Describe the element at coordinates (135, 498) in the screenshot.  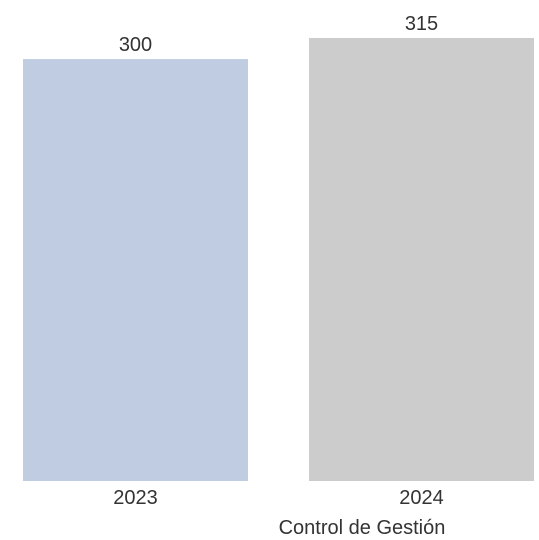
I see `x-tick-label-2023: 2023` at that location.